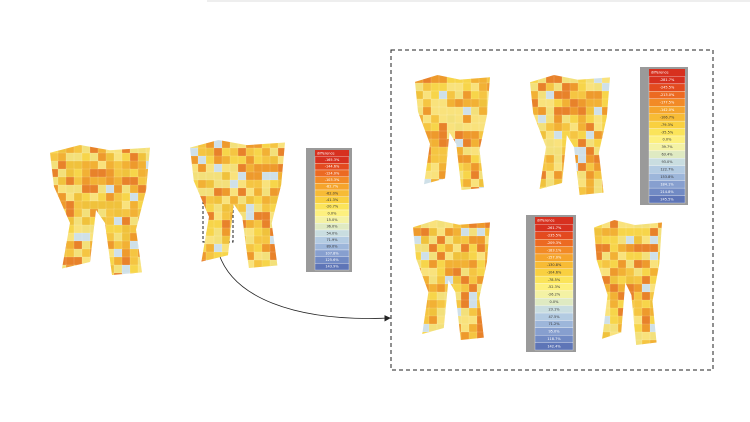 The width and height of the screenshot is (750, 422). Describe the element at coordinates (332, 247) in the screenshot. I see `legend-label: 89.0%` at that location.